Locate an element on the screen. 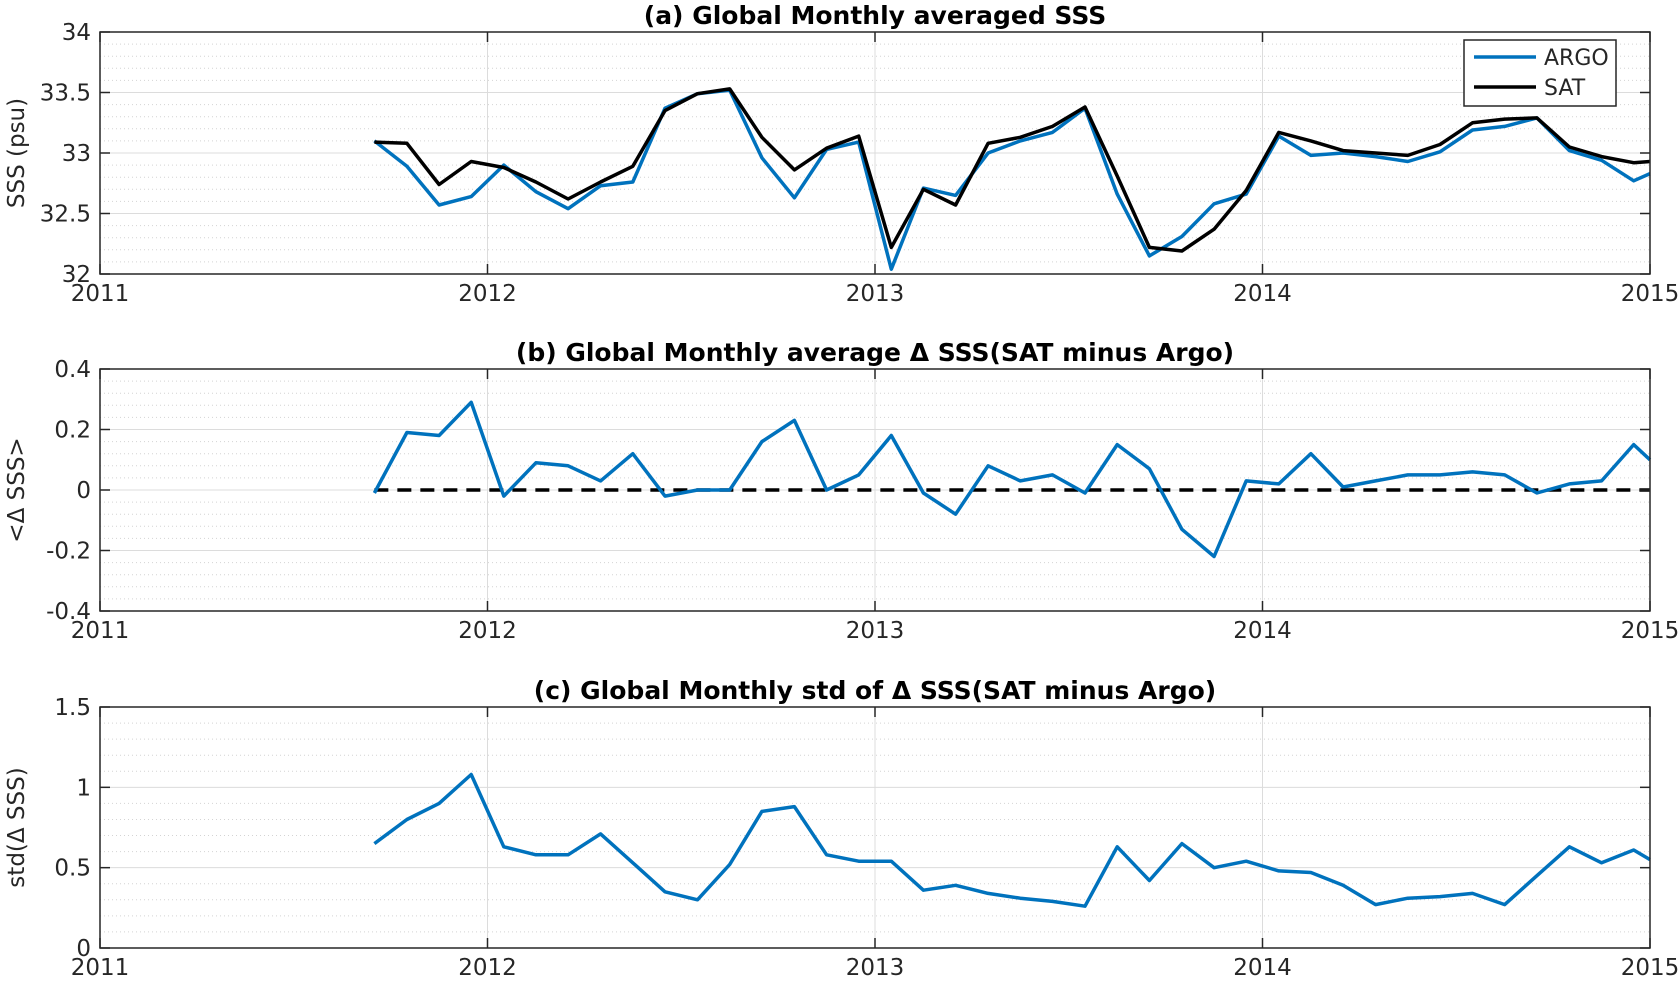 The image size is (1679, 982). y-tick-label: 0.4 is located at coordinates (72, 370).